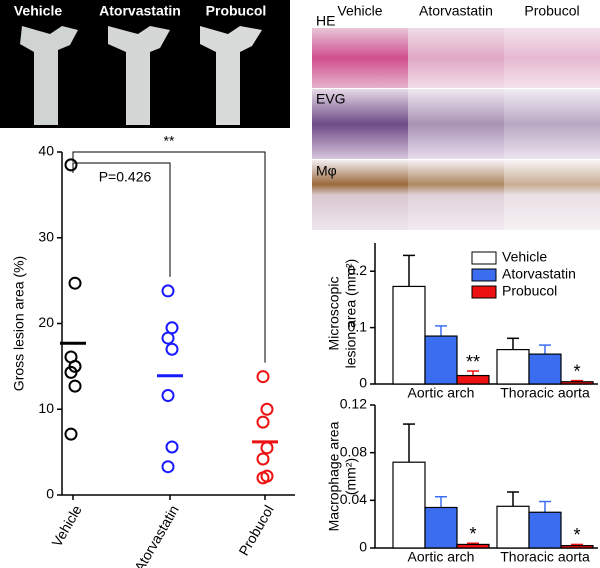  What do you see at coordinates (46, 322) in the screenshot?
I see `y-tick-label: 20` at bounding box center [46, 322].